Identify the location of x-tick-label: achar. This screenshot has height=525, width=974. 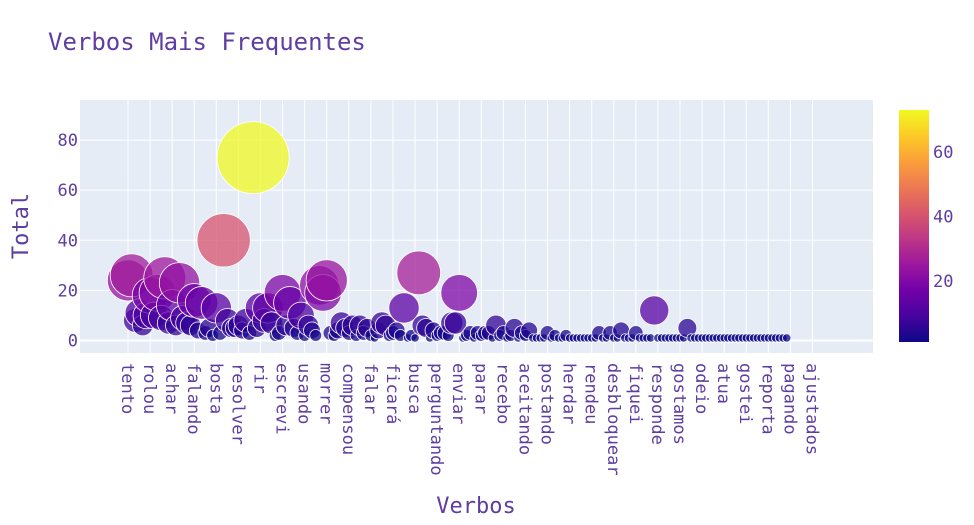
(171, 388).